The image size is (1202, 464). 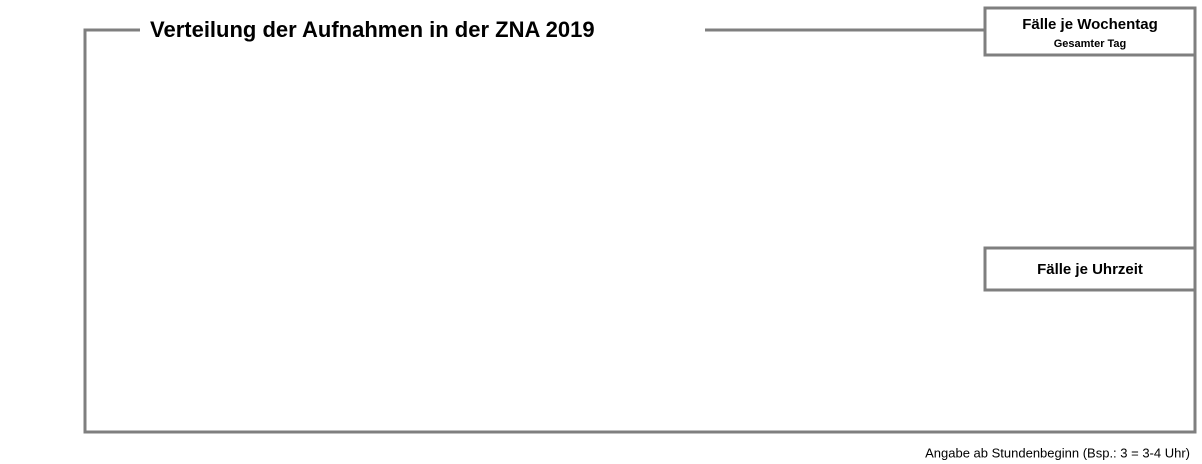 I want to click on panel-title: Fälle je Uhrzeit, so click(x=1090, y=269).